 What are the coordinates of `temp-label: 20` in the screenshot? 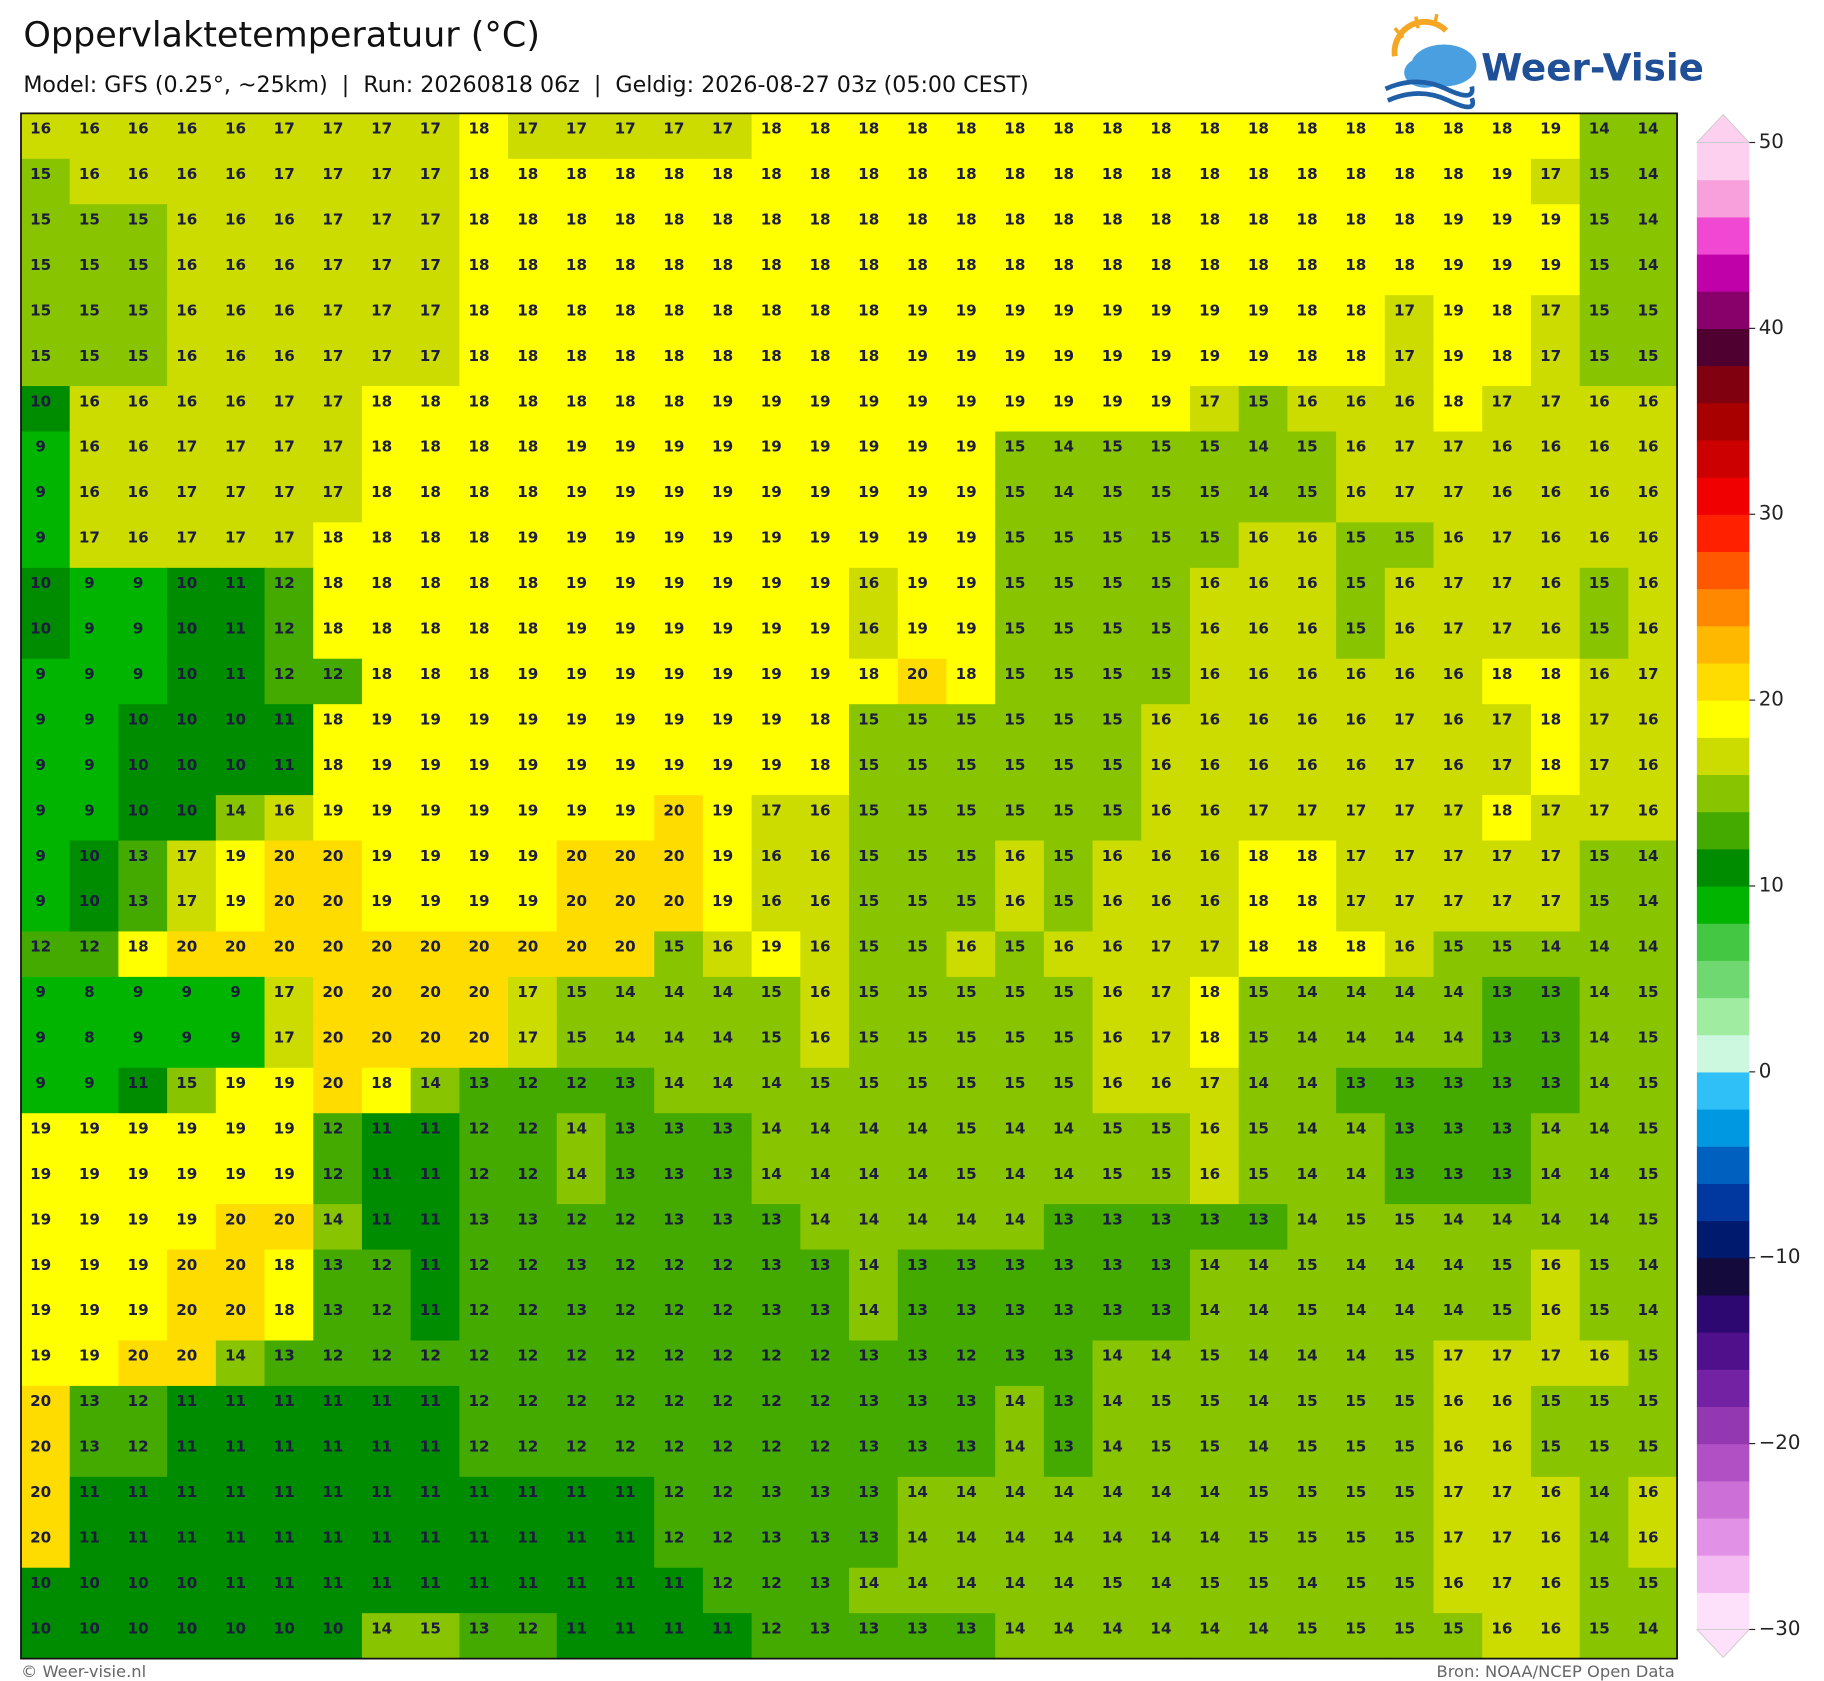 It's located at (479, 1038).